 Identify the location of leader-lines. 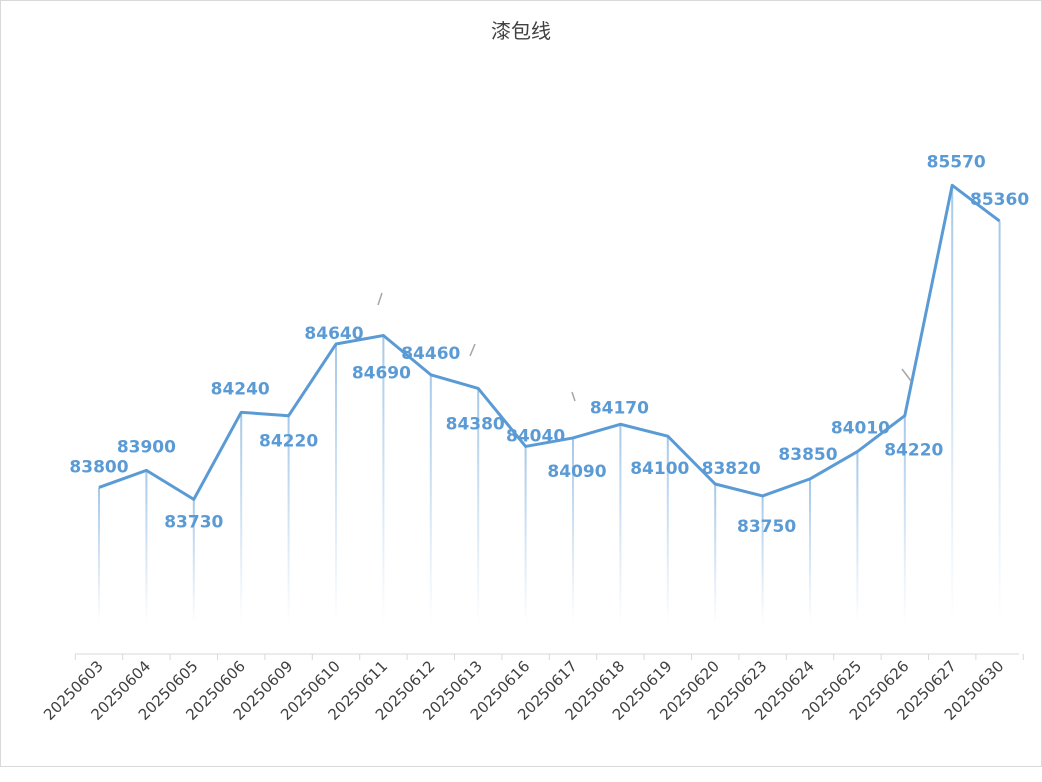
(644, 347).